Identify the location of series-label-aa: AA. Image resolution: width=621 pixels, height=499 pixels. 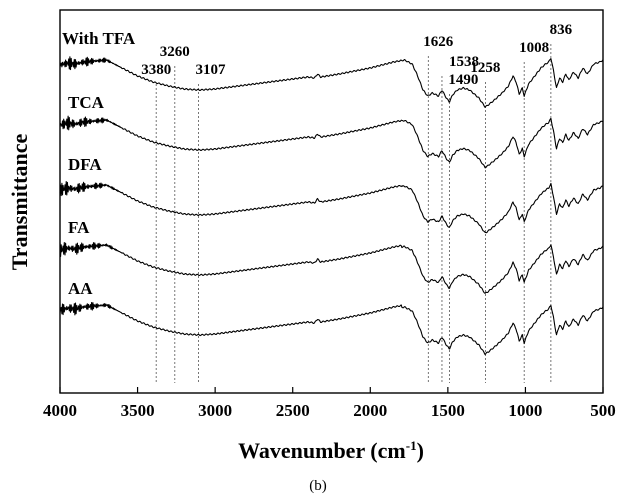
(80, 288).